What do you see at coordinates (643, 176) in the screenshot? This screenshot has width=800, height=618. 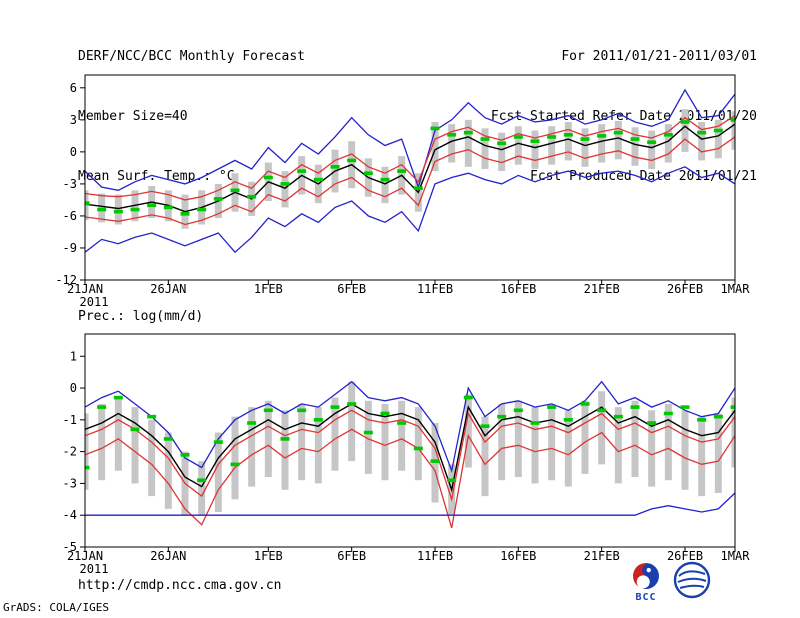 I see `fcst-produced-date-label: Fcst Produced Date 2011/01/21` at bounding box center [643, 176].